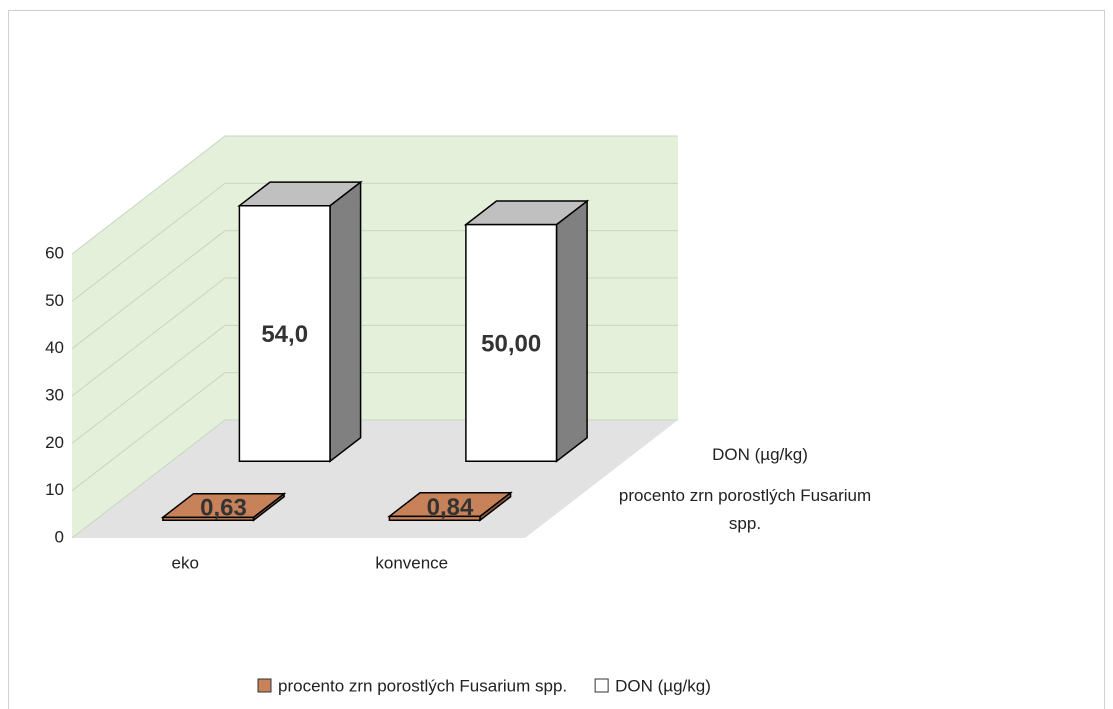 This screenshot has height=709, width=1113. Describe the element at coordinates (411, 562) in the screenshot. I see `x-tick-label: konvence` at that location.